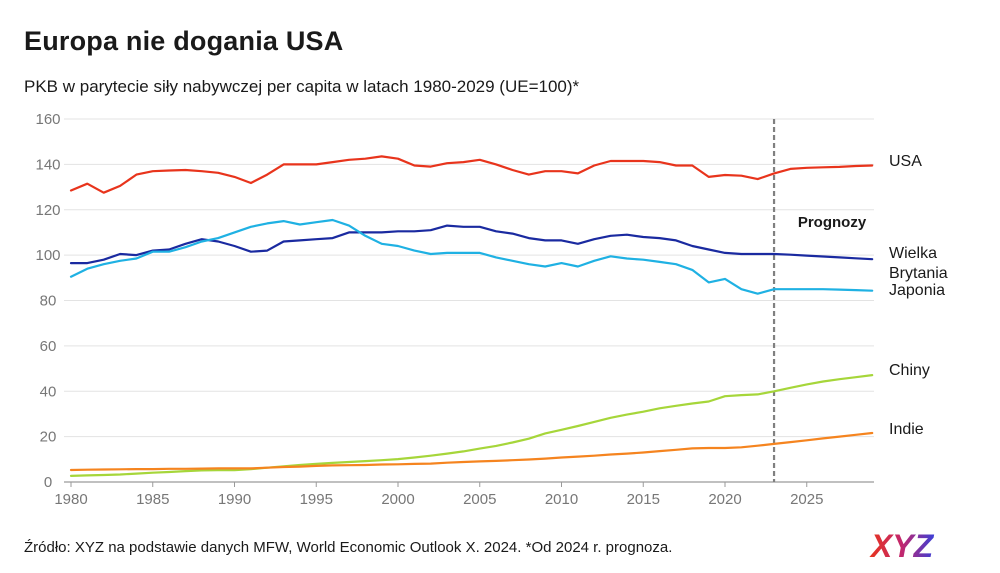  What do you see at coordinates (234, 499) in the screenshot?
I see `x-tick-label: 1990` at bounding box center [234, 499].